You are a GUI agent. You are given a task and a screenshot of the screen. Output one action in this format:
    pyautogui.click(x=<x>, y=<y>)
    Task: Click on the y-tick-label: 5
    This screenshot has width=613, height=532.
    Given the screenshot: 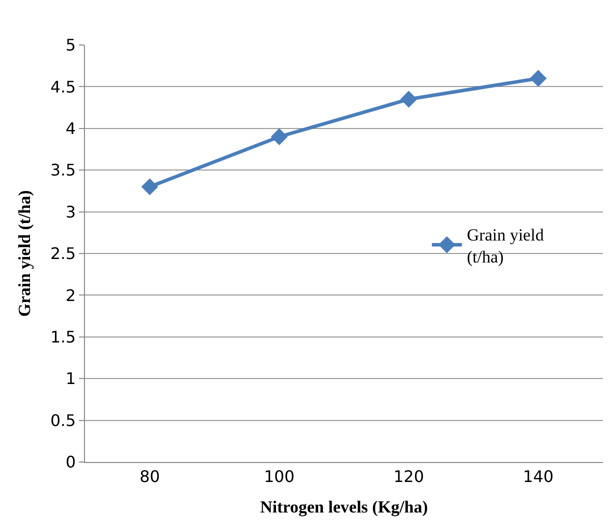 What is the action you would take?
    pyautogui.click(x=71, y=45)
    